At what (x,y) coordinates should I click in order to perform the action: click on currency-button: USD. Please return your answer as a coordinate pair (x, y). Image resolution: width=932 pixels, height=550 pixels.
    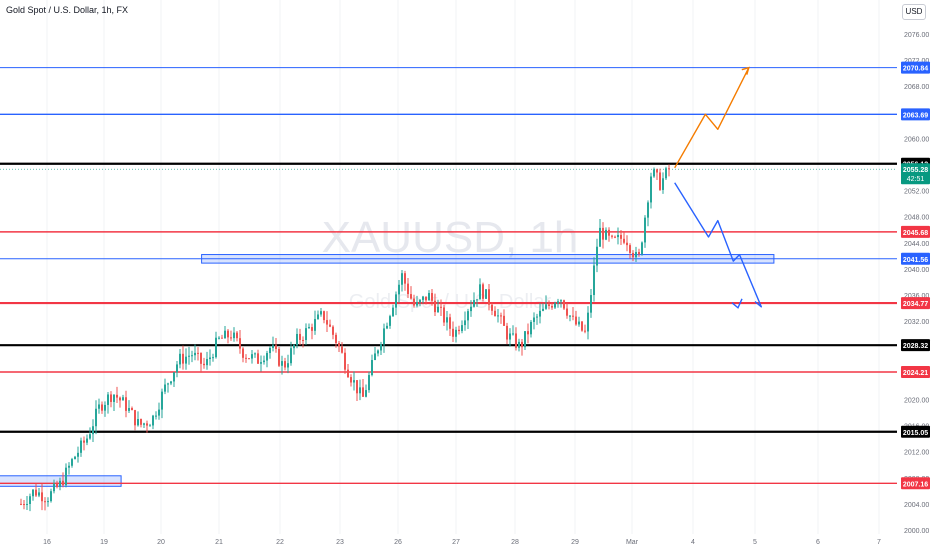
    Looking at the image, I should click on (914, 12).